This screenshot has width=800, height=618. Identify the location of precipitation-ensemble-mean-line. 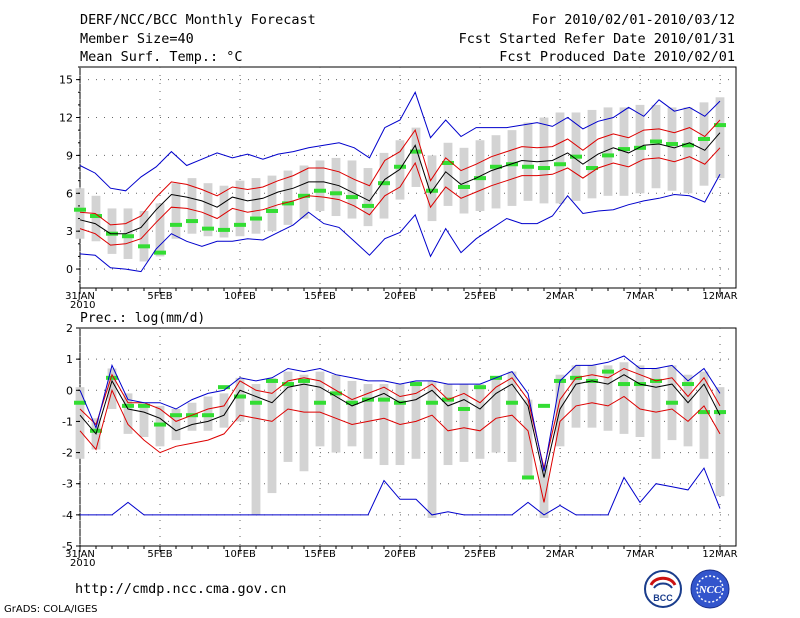
(400, 426).